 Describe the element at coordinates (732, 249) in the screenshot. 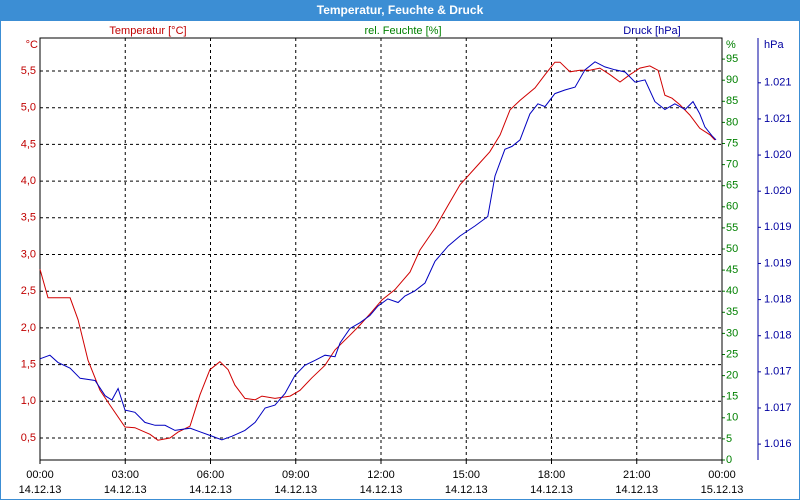

I see `y2-tick-label: 50` at that location.